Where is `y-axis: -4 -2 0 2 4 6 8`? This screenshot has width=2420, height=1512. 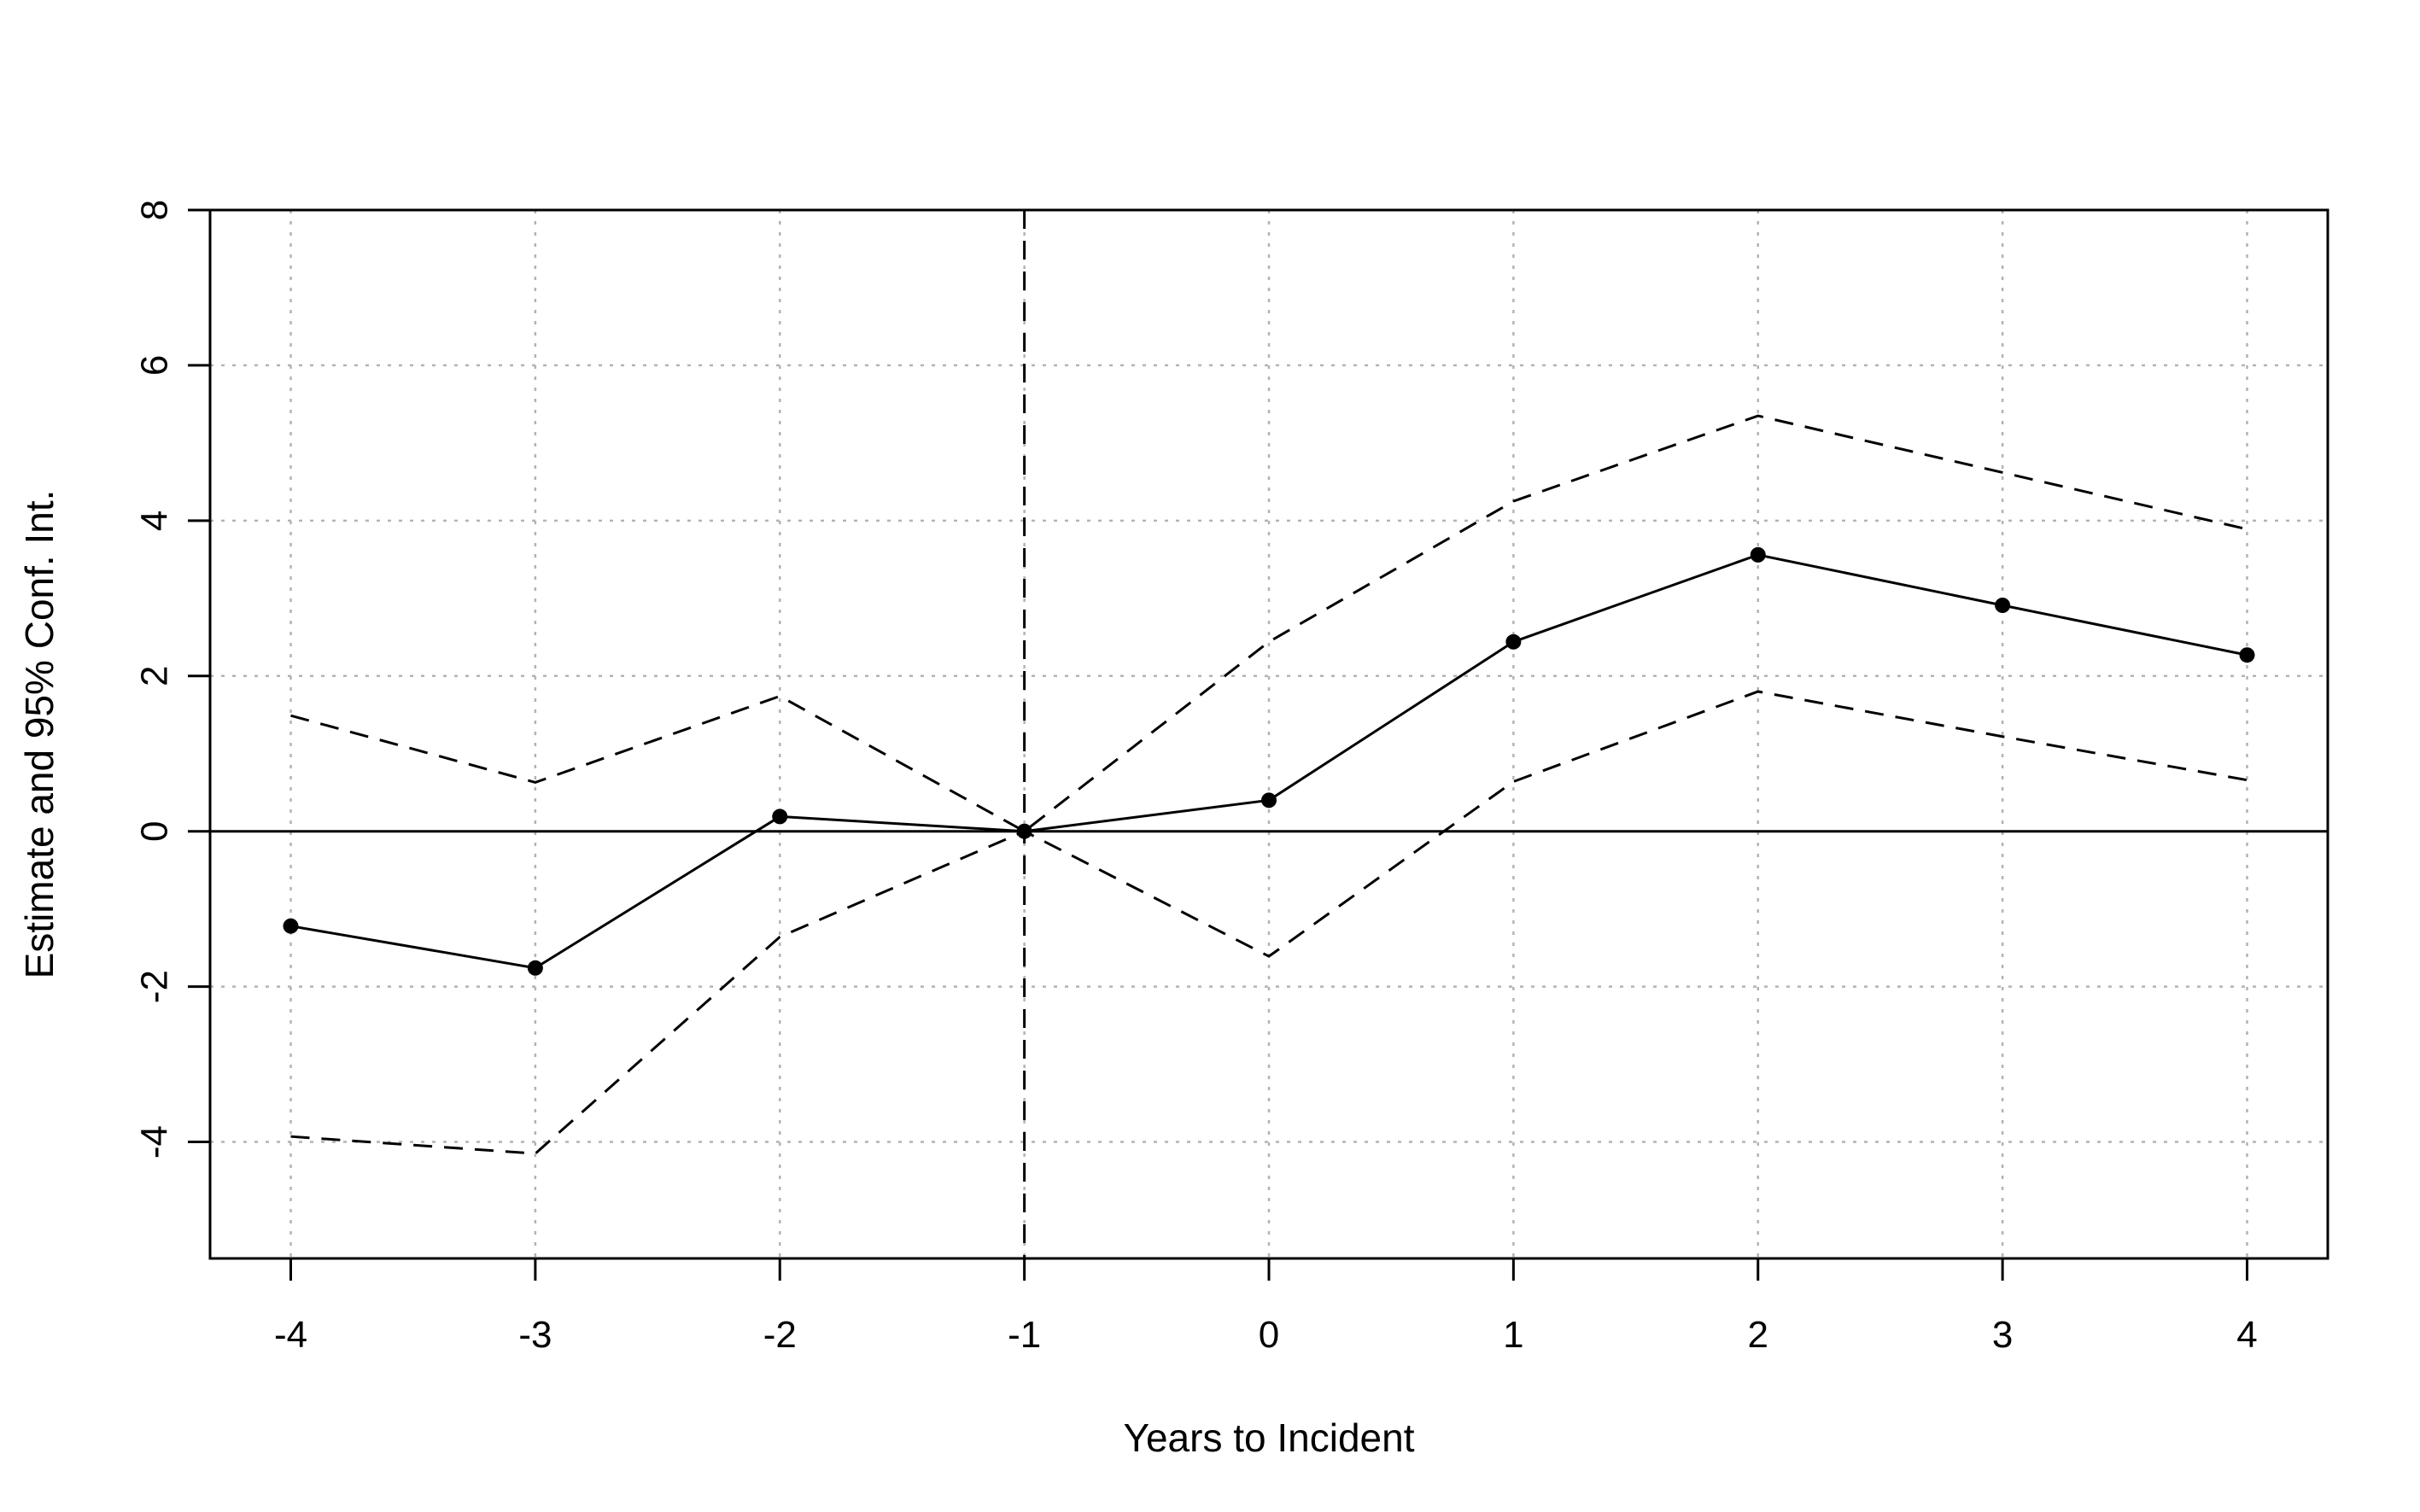
y-axis: -4 -2 0 2 4 6 8 is located at coordinates (173, 679).